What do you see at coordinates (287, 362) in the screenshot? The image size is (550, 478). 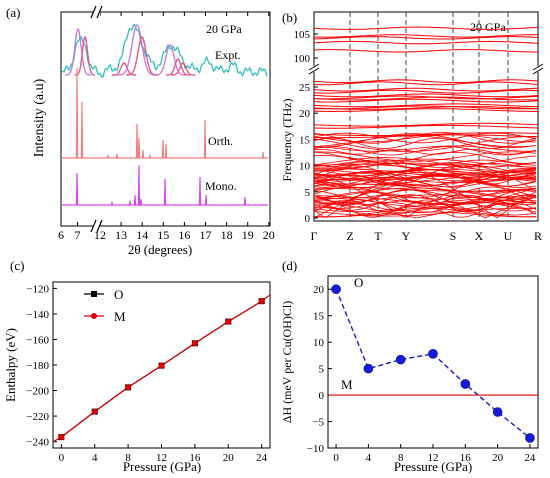 I see `panel-d-ylabel: ΔH (meV per Cu(OH)Cl)` at bounding box center [287, 362].